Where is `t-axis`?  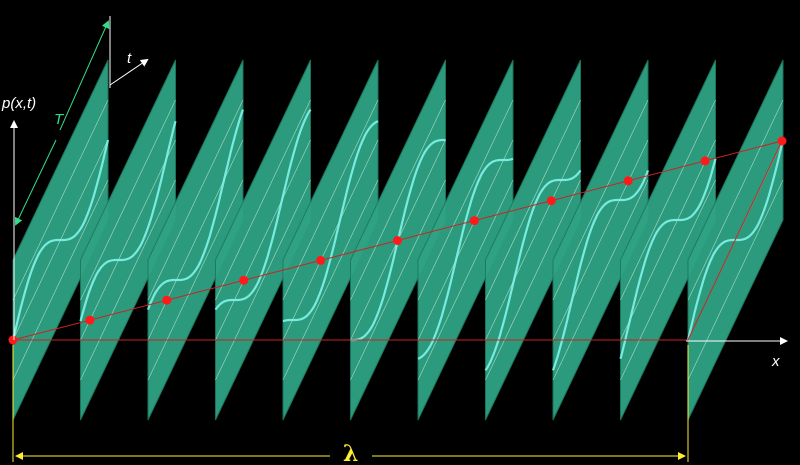
t-axis is located at coordinates (129, 72).